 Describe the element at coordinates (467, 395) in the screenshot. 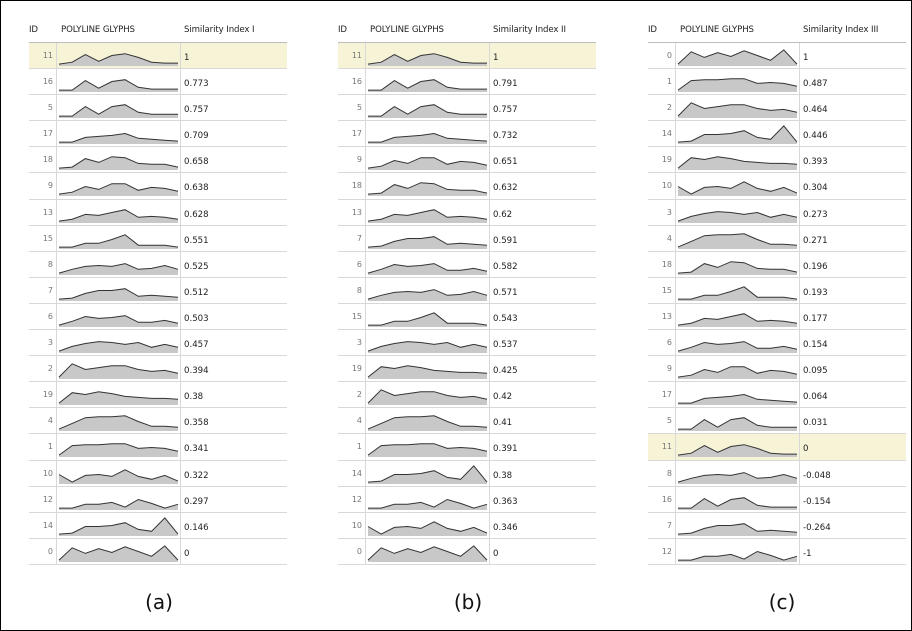

I see `table-row: 2 0.42` at that location.